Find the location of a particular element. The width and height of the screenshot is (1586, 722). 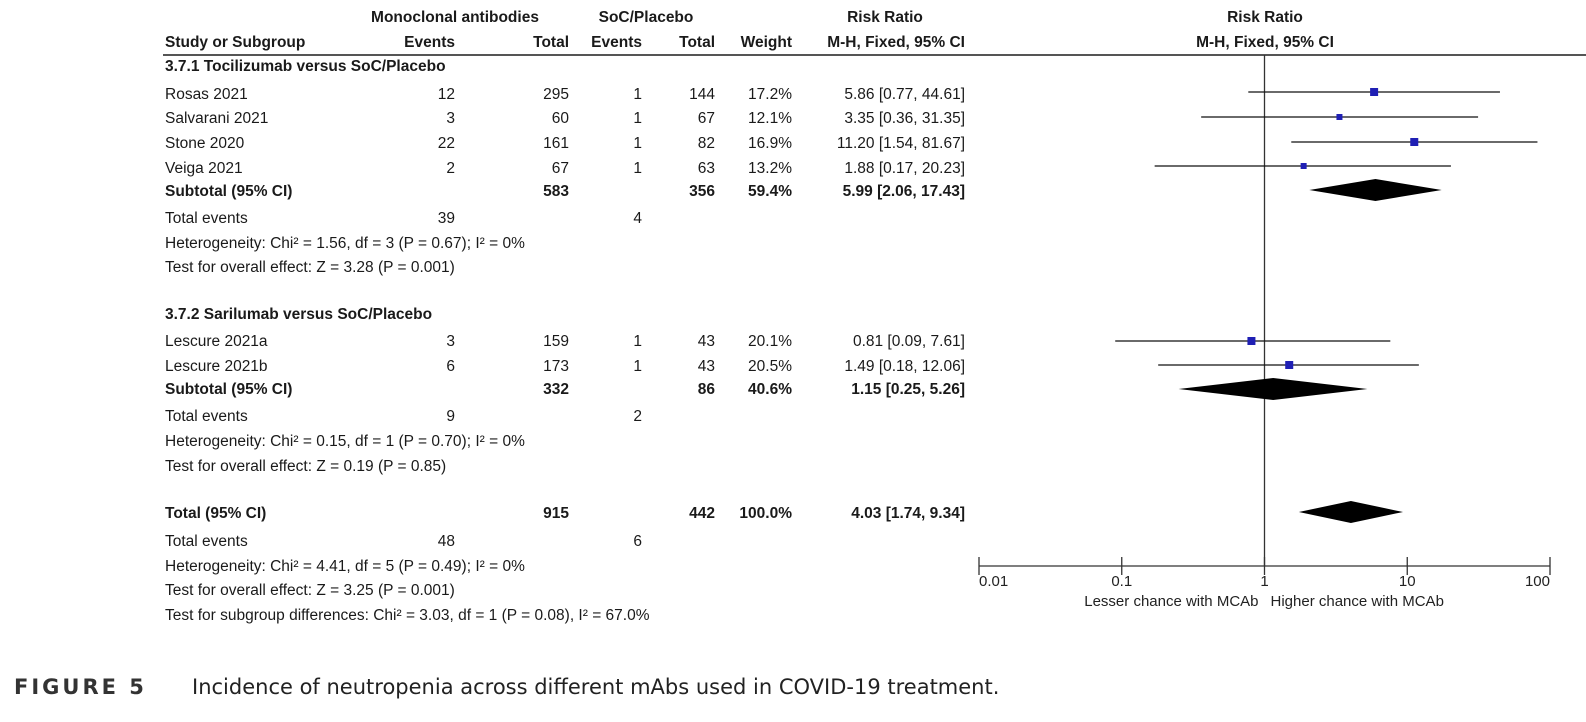

events1-cell: 22 is located at coordinates (446, 143).